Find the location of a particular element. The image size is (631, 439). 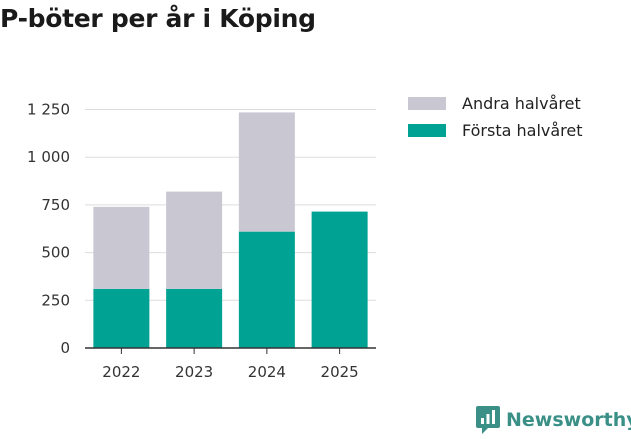

newsworthy-logo-icon is located at coordinates (488, 420).